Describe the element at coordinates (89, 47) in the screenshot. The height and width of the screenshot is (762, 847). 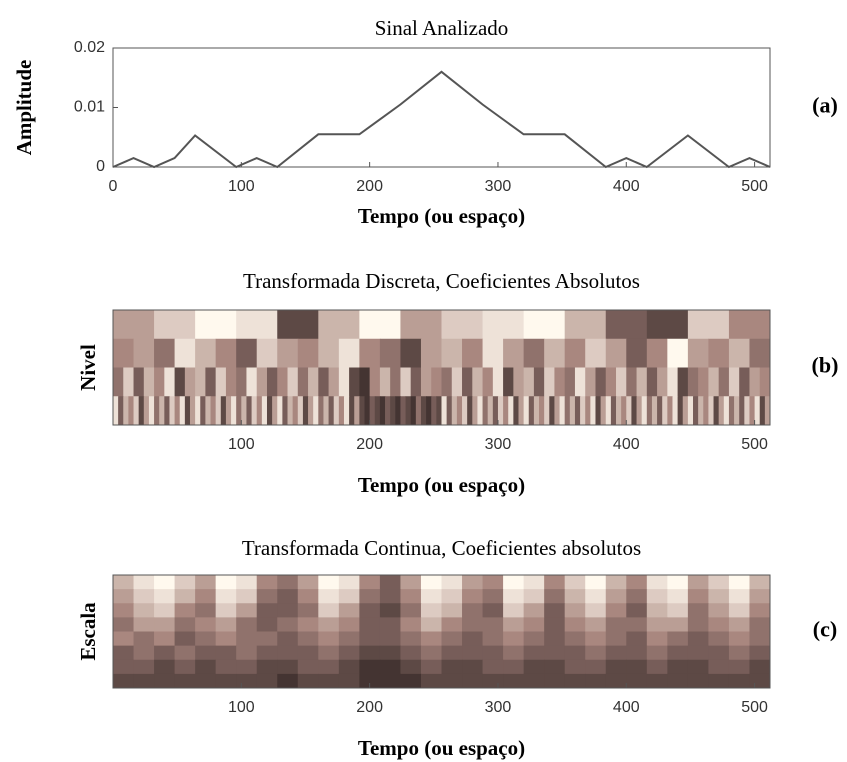
I see `y-tick-label: 0.02` at that location.